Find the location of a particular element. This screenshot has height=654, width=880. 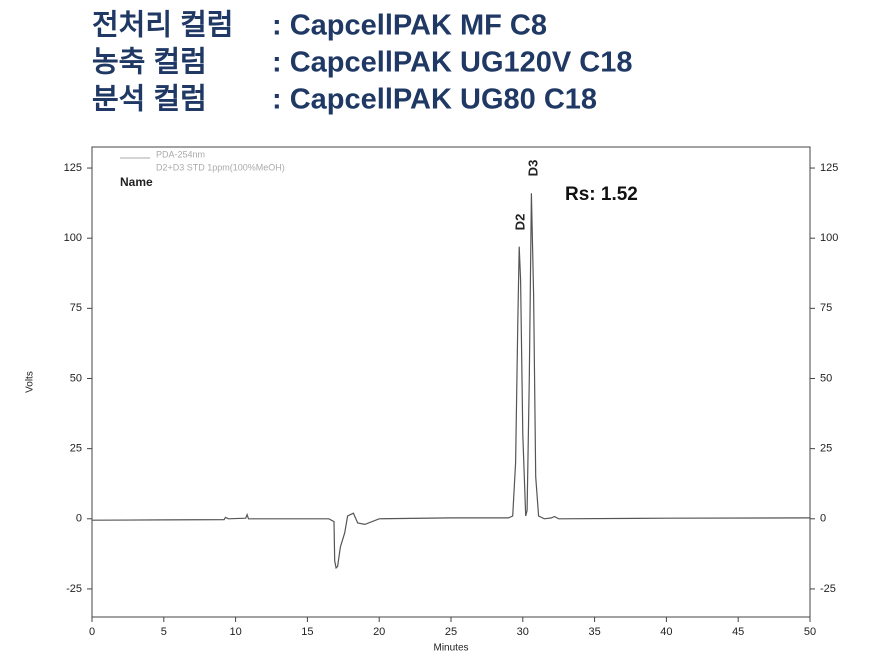

x-tick-label: 30 is located at coordinates (523, 632).